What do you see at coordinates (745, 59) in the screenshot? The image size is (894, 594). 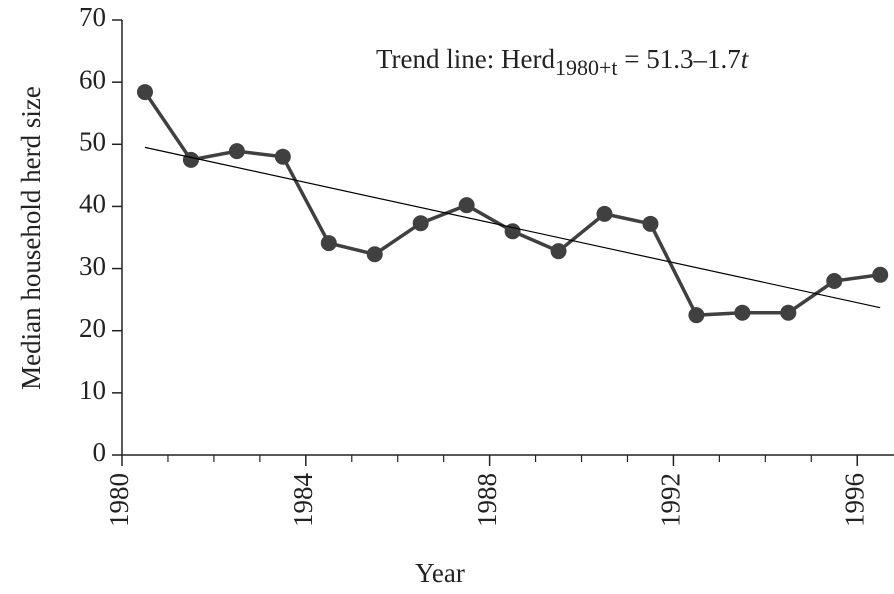 I see `annotation-part: t` at bounding box center [745, 59].